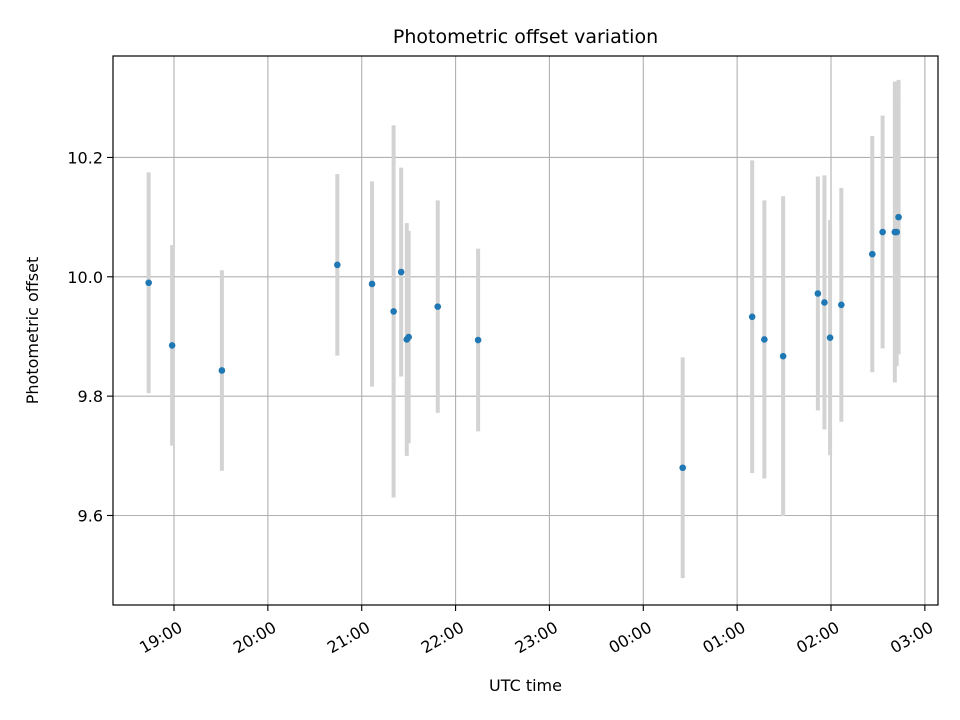  I want to click on x-tick-label: 01:00, so click(723, 638).